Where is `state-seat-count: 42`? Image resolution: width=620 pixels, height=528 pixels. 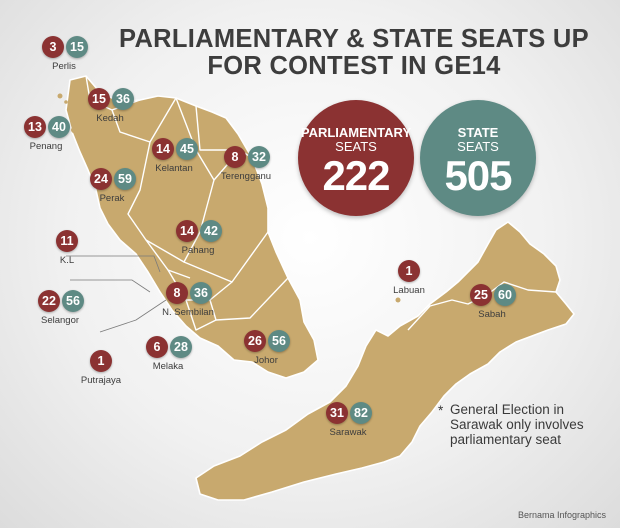 state-seat-count: 42 is located at coordinates (211, 231).